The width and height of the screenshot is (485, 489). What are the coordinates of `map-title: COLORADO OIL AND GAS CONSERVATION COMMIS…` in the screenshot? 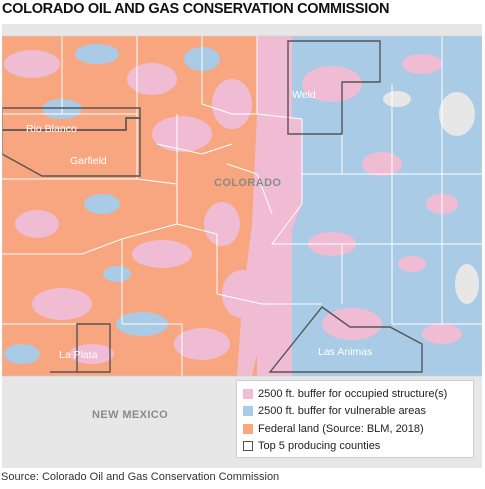 It's located at (196, 9).